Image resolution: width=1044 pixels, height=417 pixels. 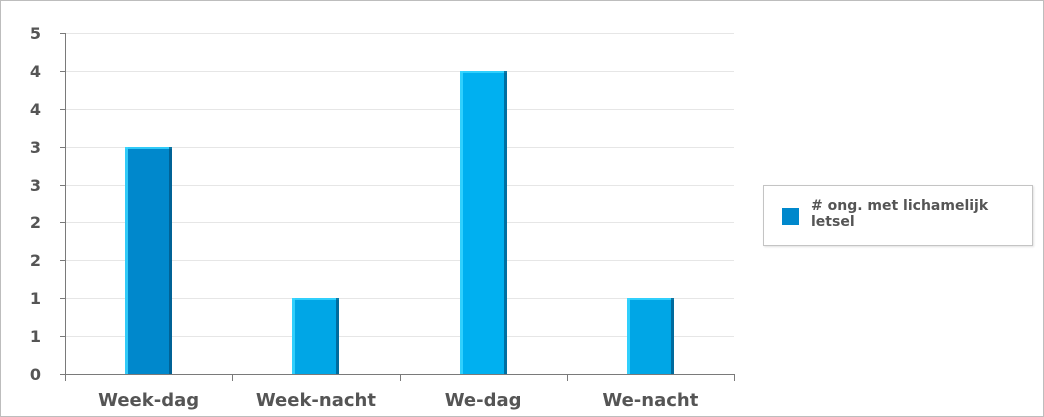 What do you see at coordinates (35, 33) in the screenshot?
I see `y-tick-label: 5` at bounding box center [35, 33].